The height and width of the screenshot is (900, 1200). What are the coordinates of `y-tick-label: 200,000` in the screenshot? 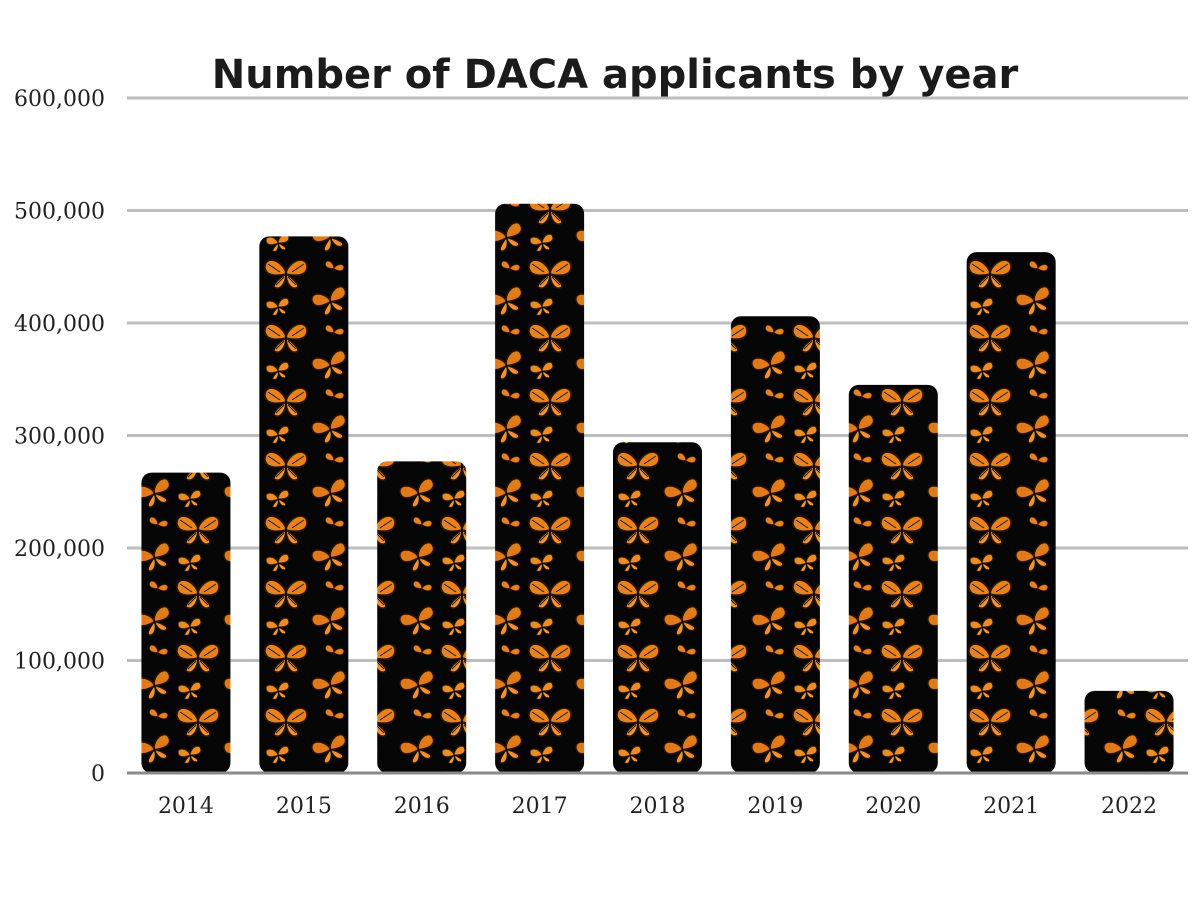 It's located at (59, 549).